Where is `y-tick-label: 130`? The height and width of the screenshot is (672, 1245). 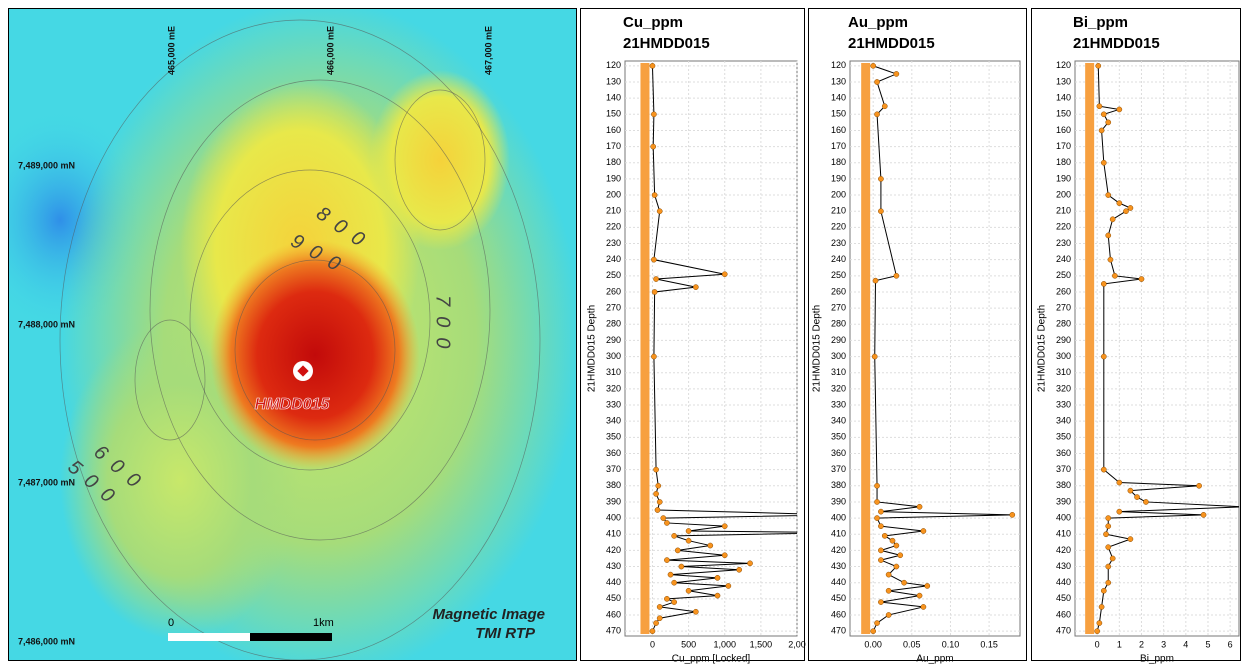
y-tick-label: 130 is located at coordinates (838, 81).